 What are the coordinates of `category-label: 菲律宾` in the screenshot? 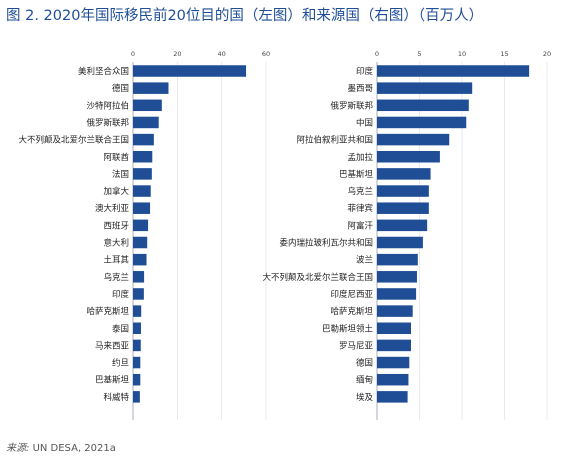 It's located at (360, 208).